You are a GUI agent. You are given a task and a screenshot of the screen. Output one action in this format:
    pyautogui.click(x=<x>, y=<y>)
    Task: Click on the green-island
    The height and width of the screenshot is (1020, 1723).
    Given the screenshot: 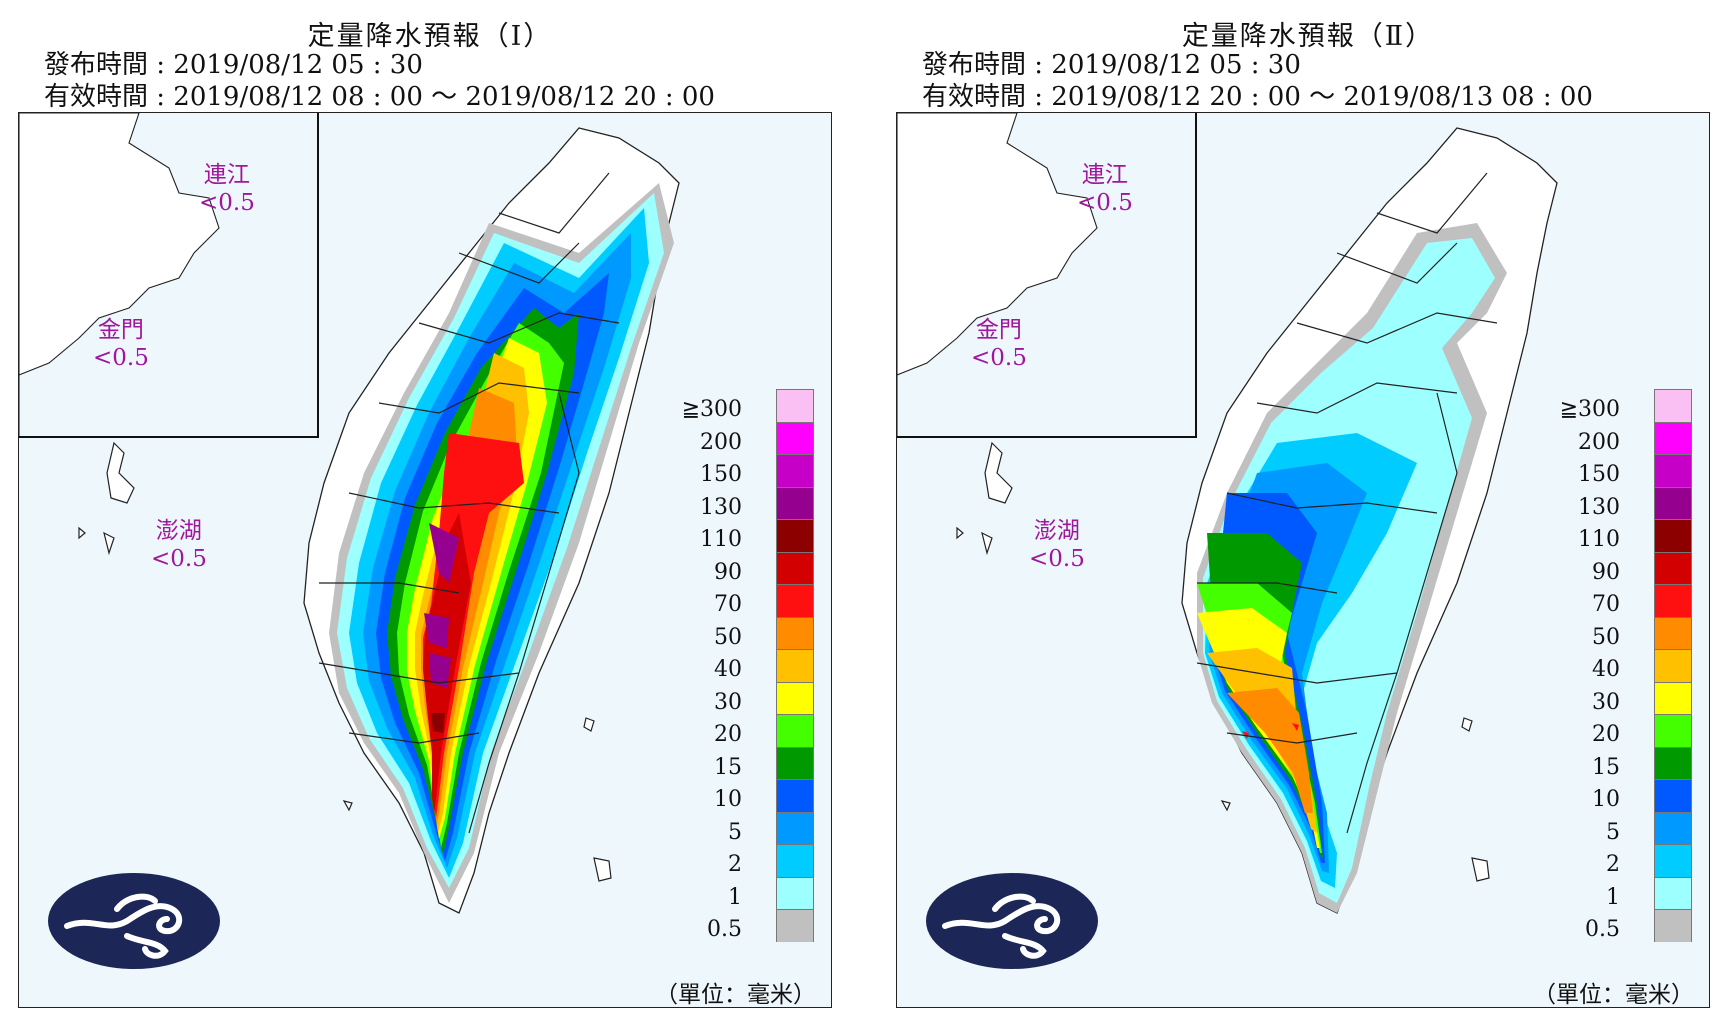 What is the action you would take?
    pyautogui.click(x=1467, y=724)
    